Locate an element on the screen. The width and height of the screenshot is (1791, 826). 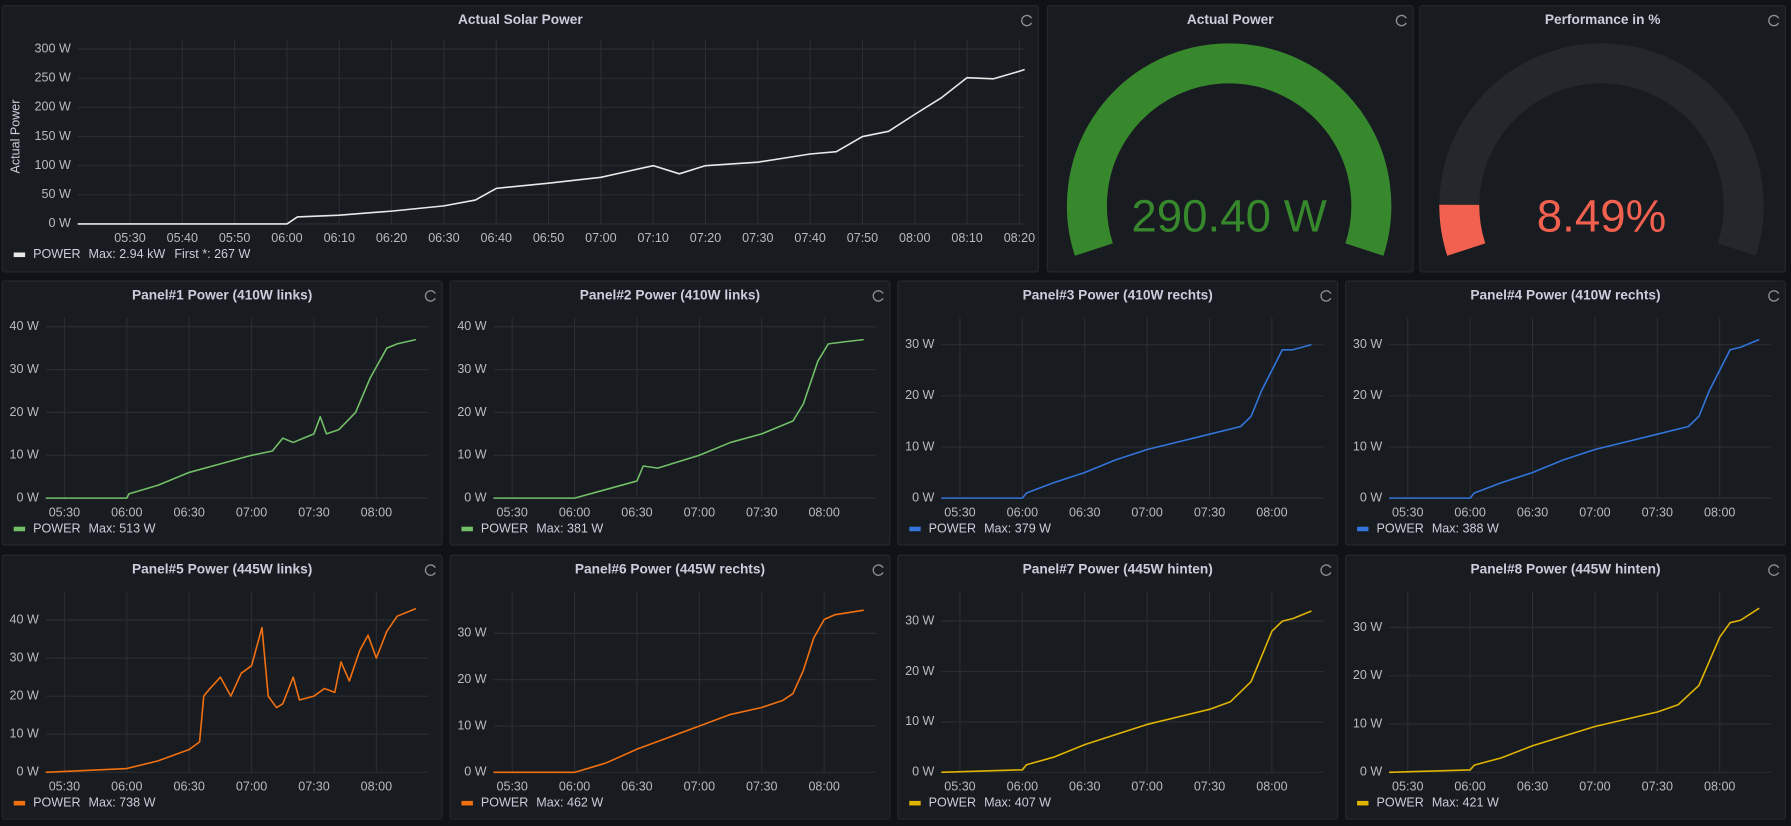
panel-title: Performance in % is located at coordinates (1603, 19).